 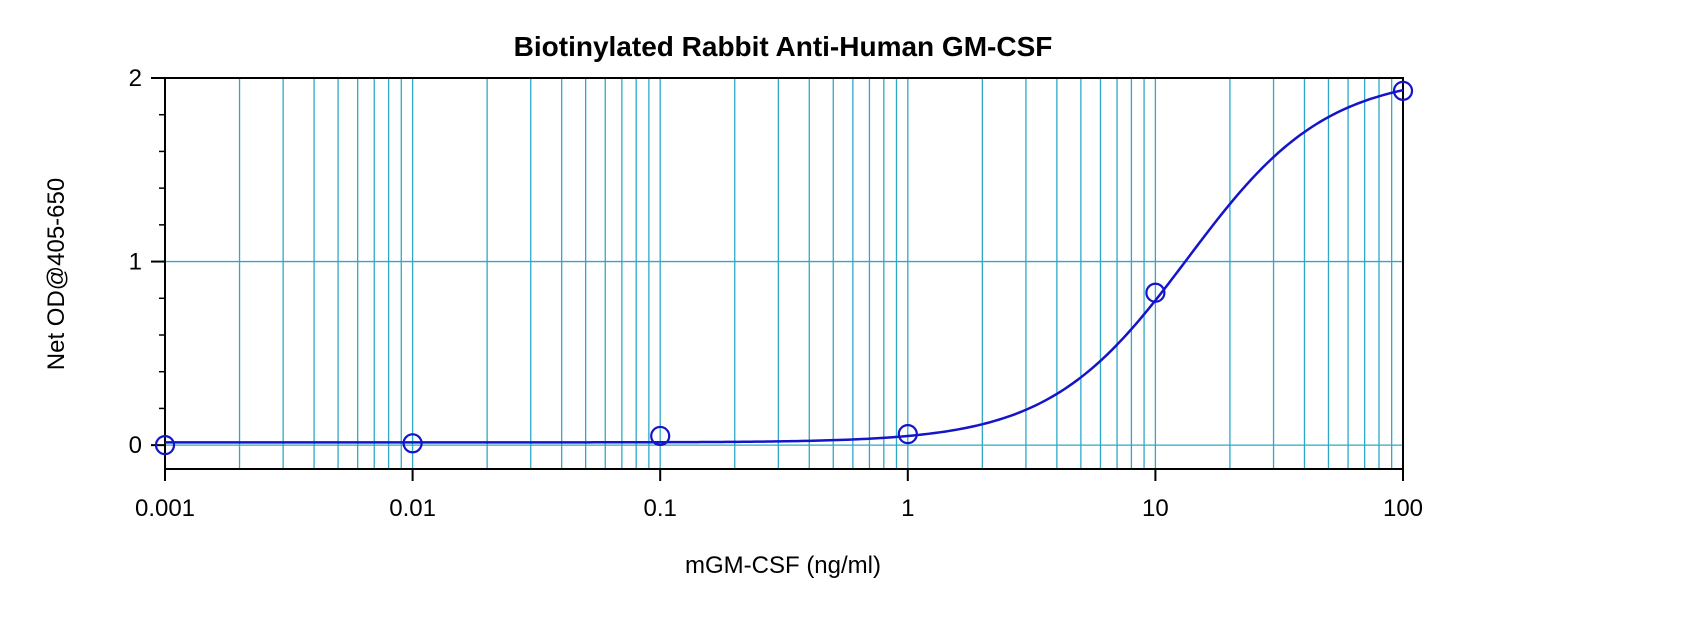 What do you see at coordinates (783, 565) in the screenshot?
I see `x-axis-label: mGM-CSF (ng/ml)` at bounding box center [783, 565].